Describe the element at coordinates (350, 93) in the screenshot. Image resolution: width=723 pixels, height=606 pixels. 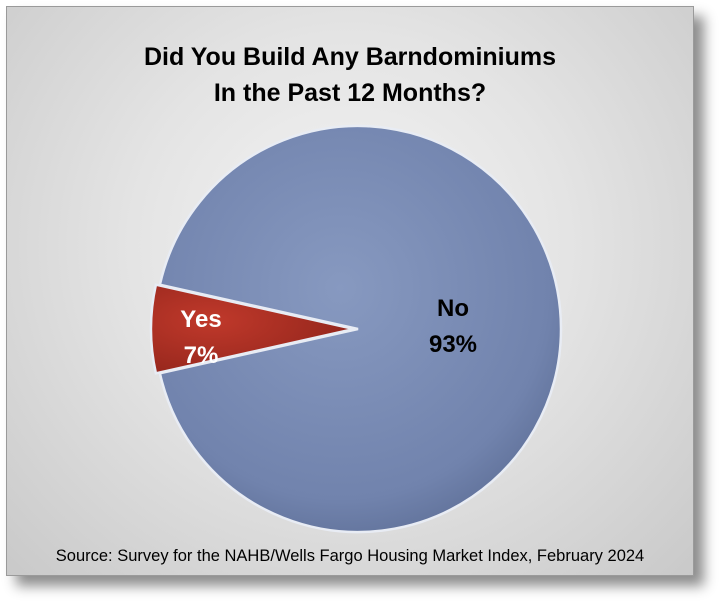
I see `chart-title-line-2: In the Past 12 Months?` at that location.